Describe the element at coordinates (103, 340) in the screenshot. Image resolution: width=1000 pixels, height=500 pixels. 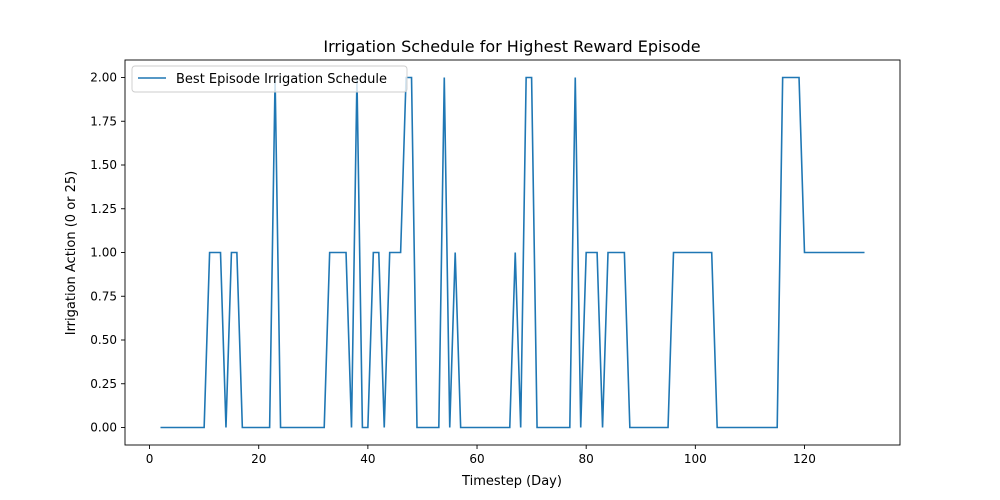
I see `y-tick-label: 0.50` at that location.